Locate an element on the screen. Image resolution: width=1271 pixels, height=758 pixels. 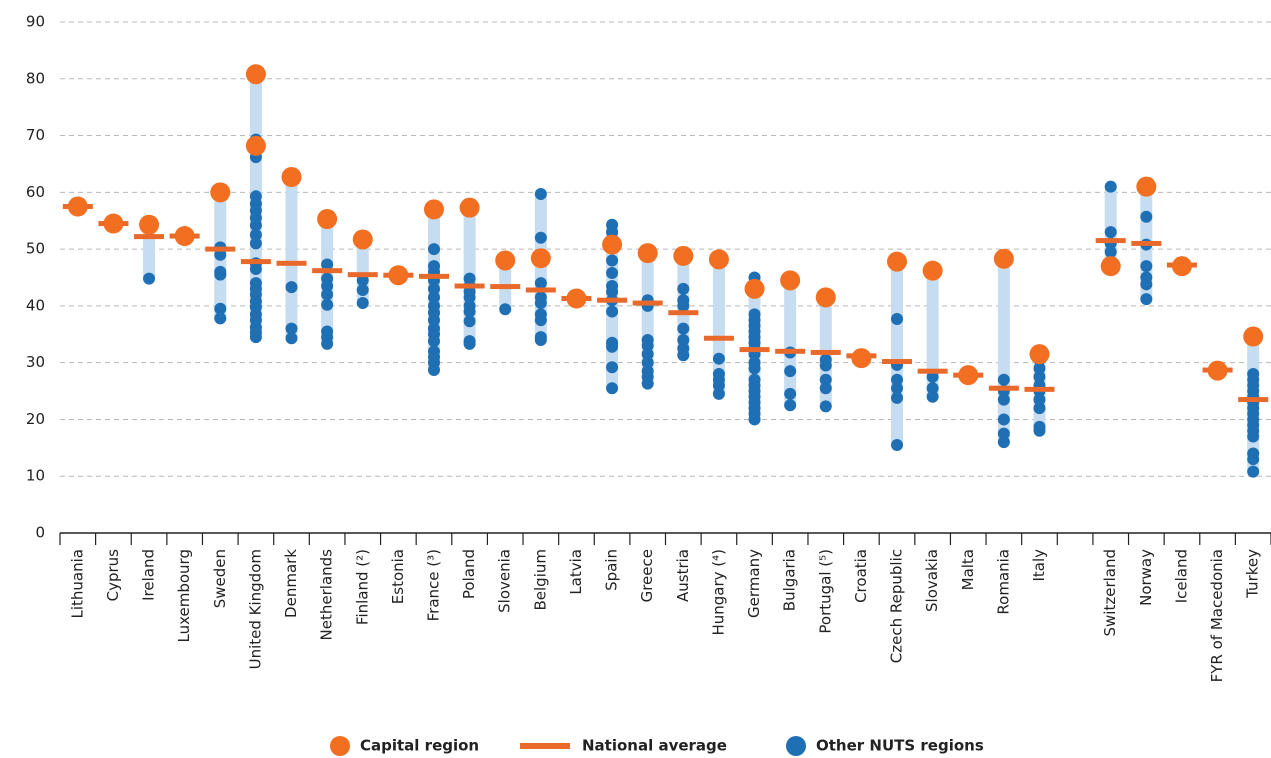
x-tick-label: Poland is located at coordinates (469, 574).